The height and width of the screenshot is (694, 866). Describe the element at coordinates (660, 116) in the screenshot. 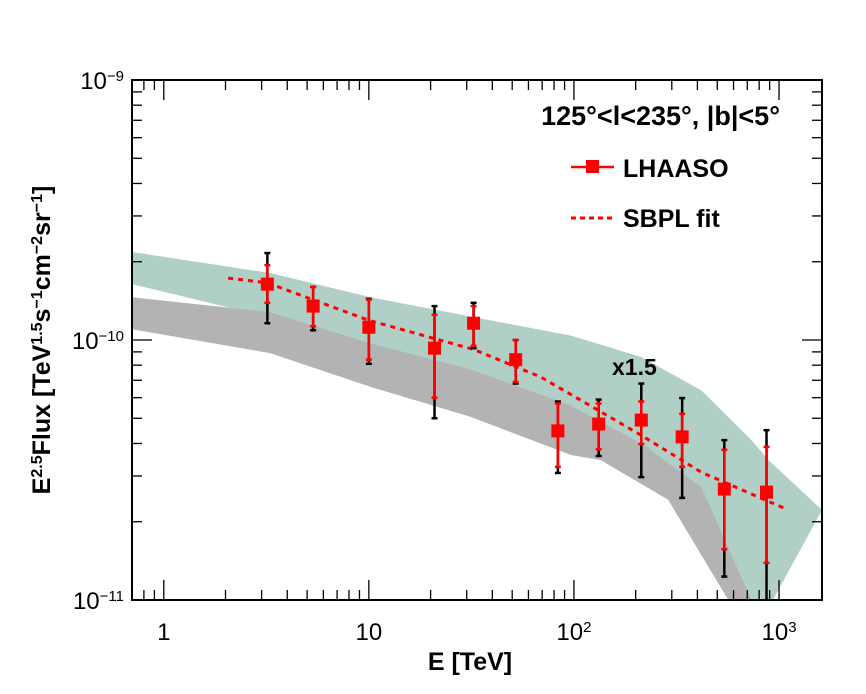

I see `region-annotation: 125°<l<235°, |b|<5°` at that location.